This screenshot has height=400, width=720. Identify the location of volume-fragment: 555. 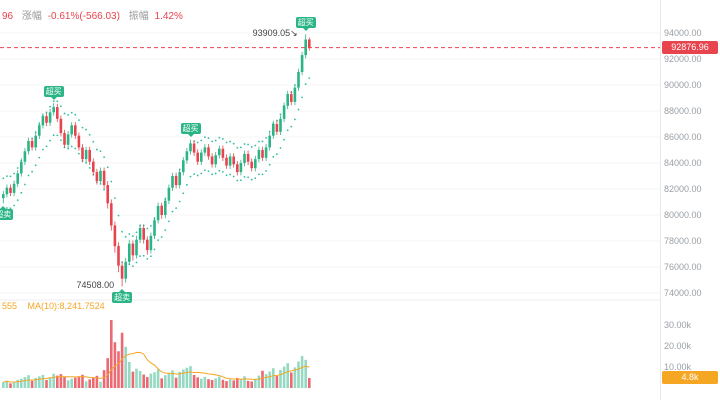
(10, 306).